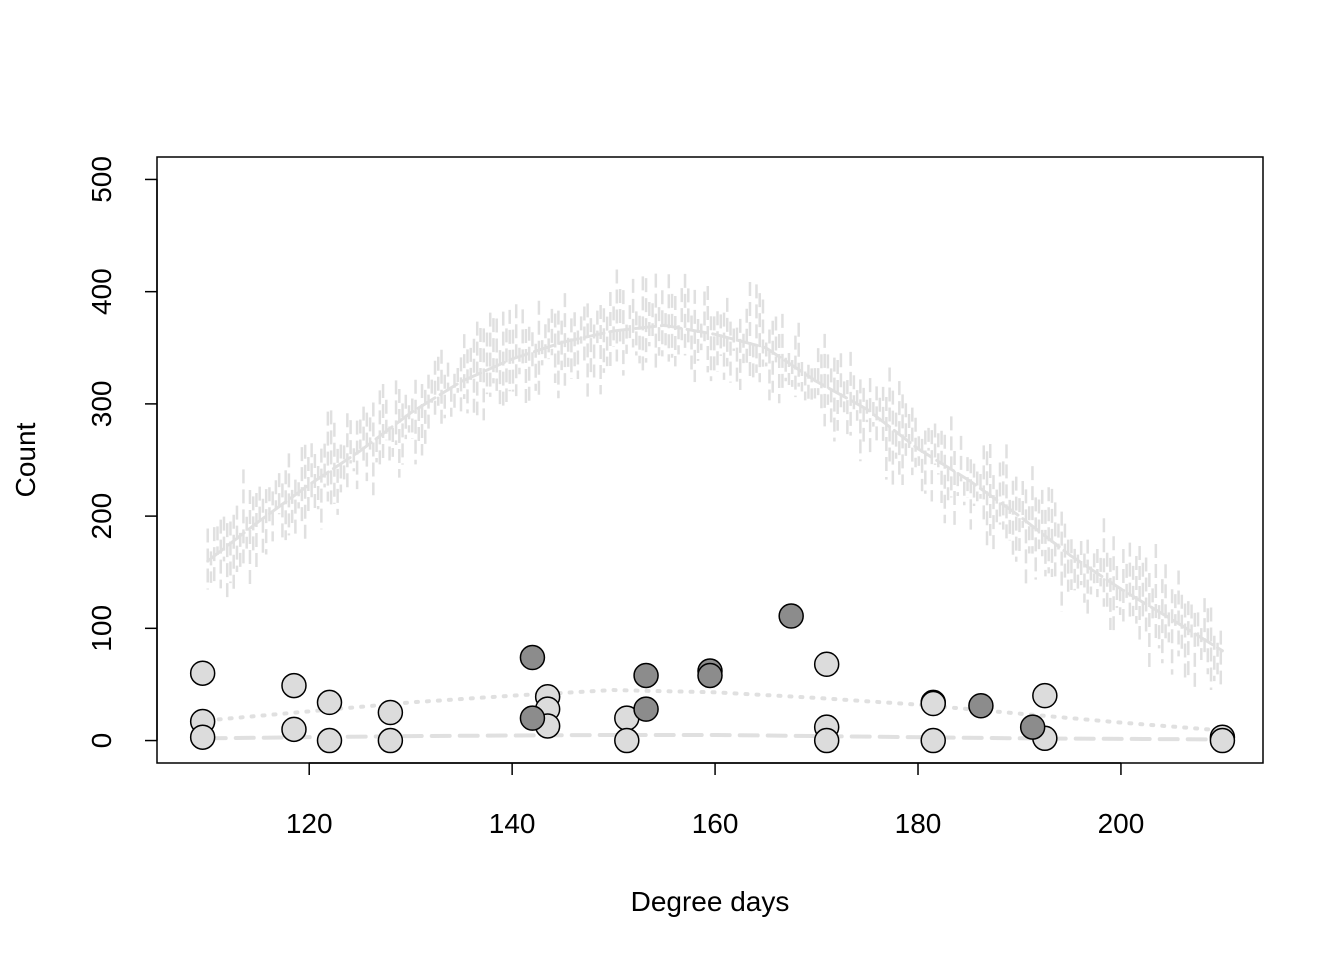  I want to click on x-tick-label: 200, so click(1121, 823).